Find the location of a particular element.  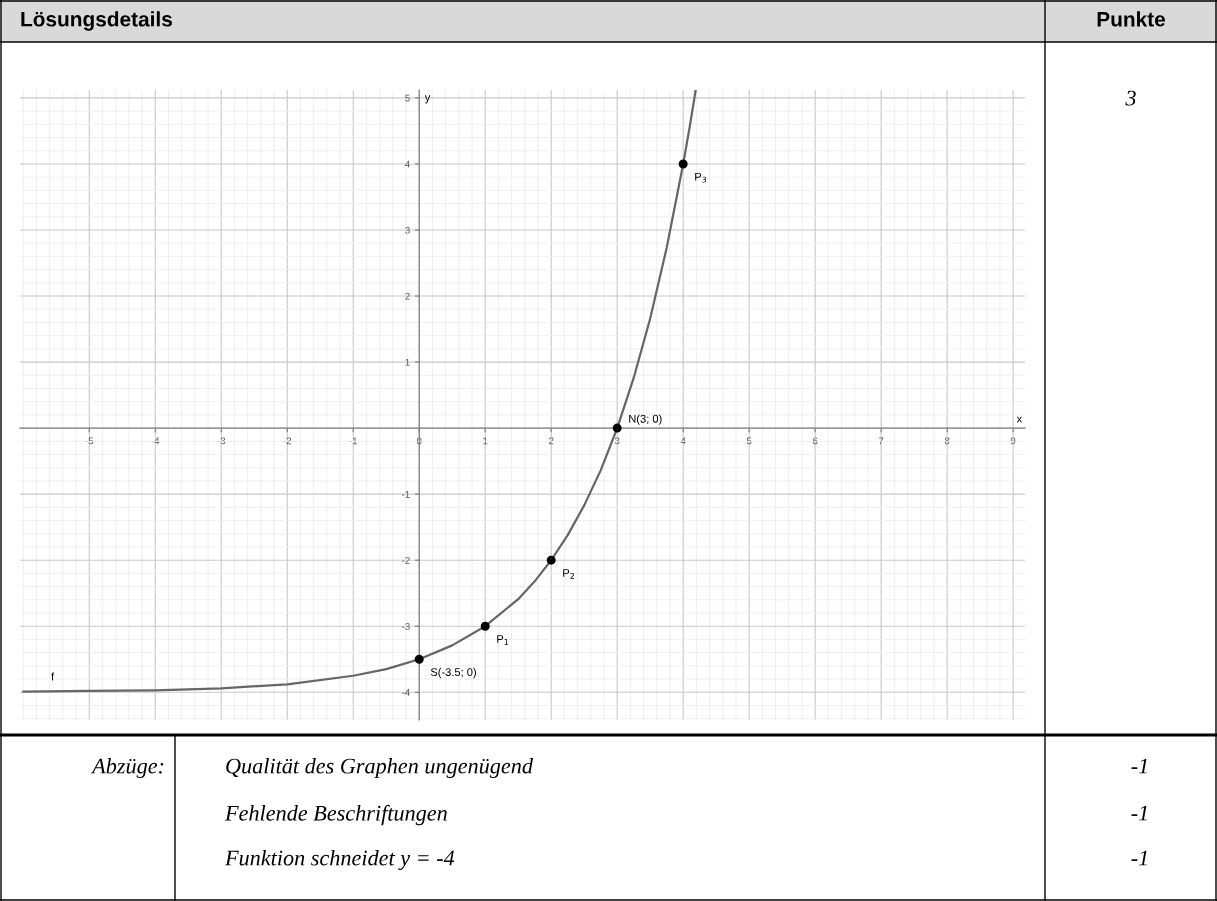

x-tick-label: 8 is located at coordinates (947, 441).